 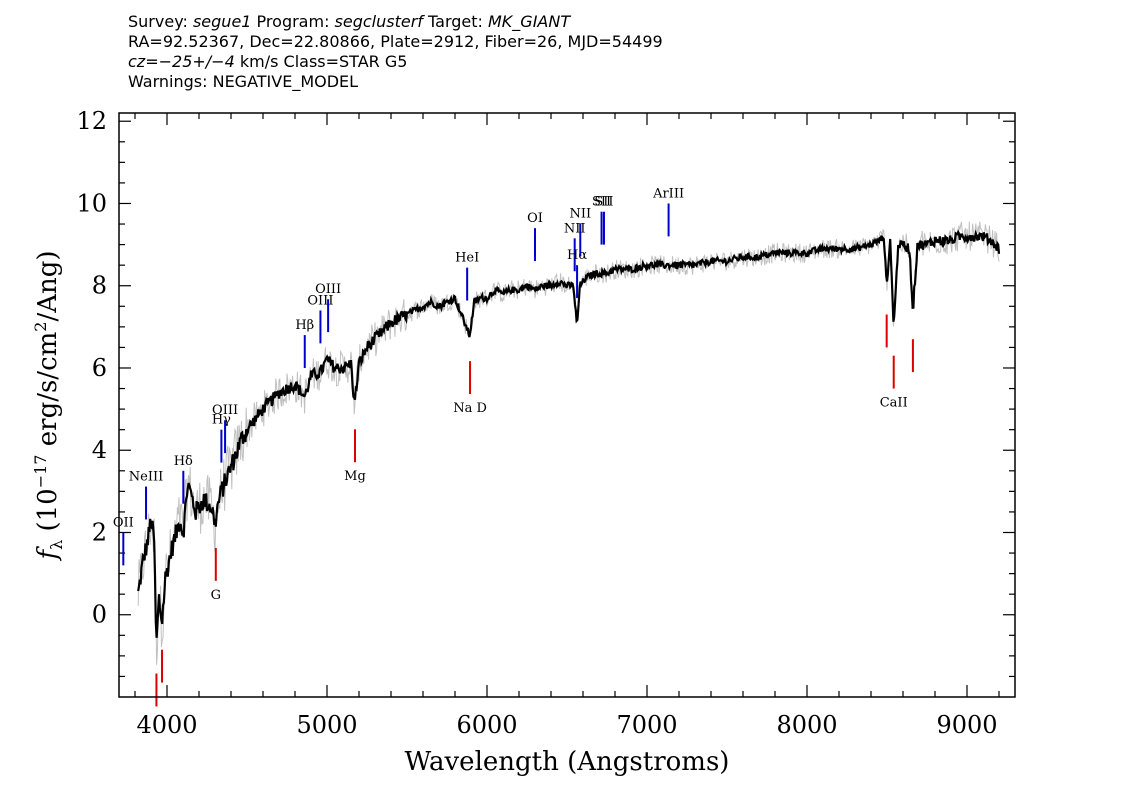 What do you see at coordinates (160, 21) in the screenshot?
I see `survey-label: Survey:` at bounding box center [160, 21].